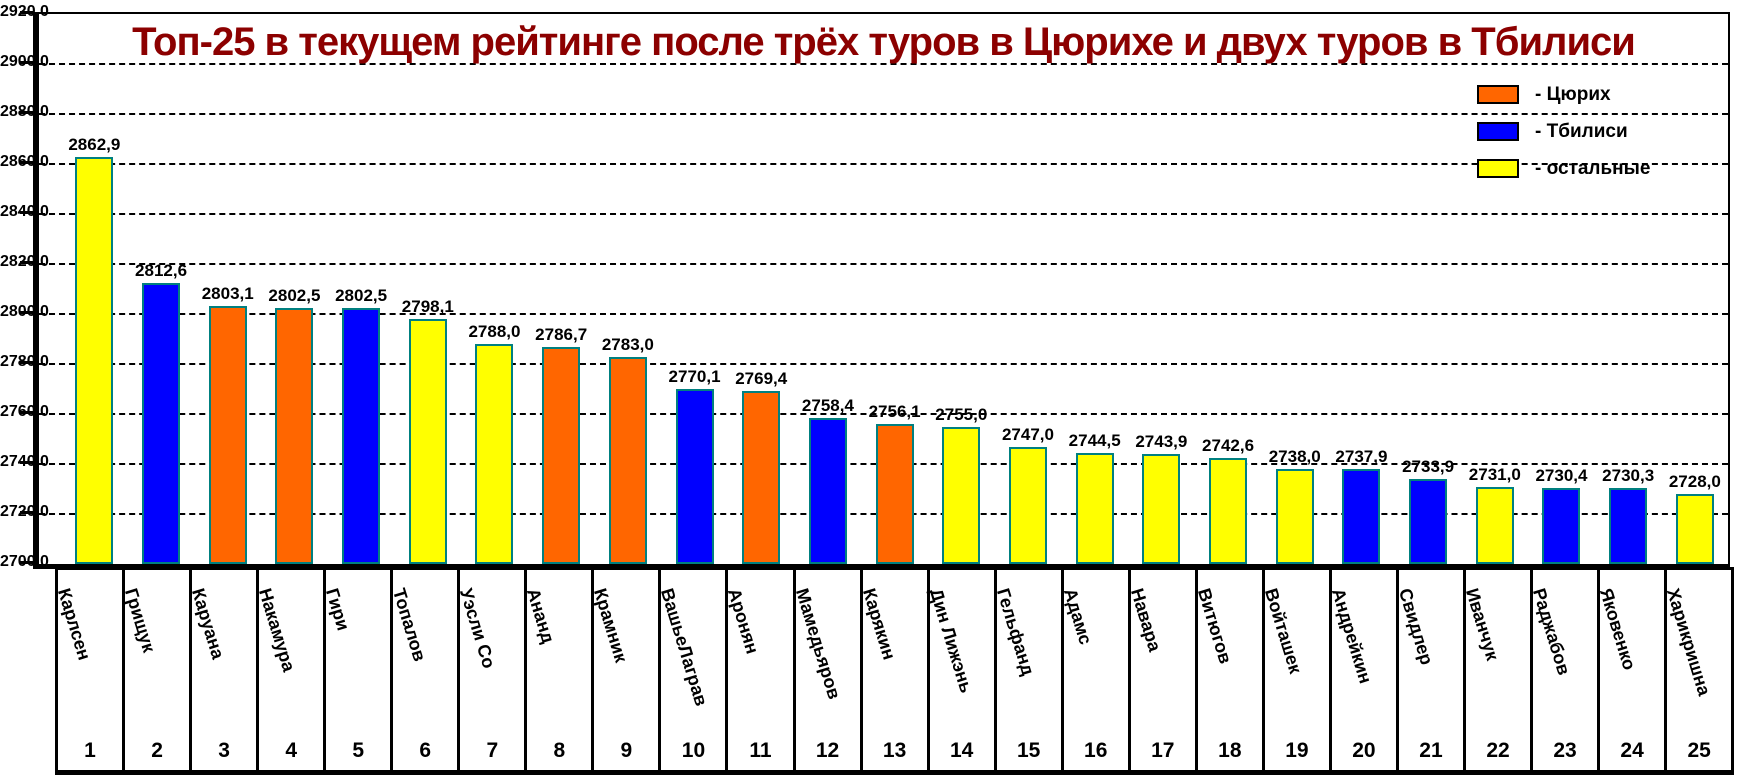 This screenshot has height=782, width=1738. I want to click on player-name: Харикришна, so click(1688, 642).